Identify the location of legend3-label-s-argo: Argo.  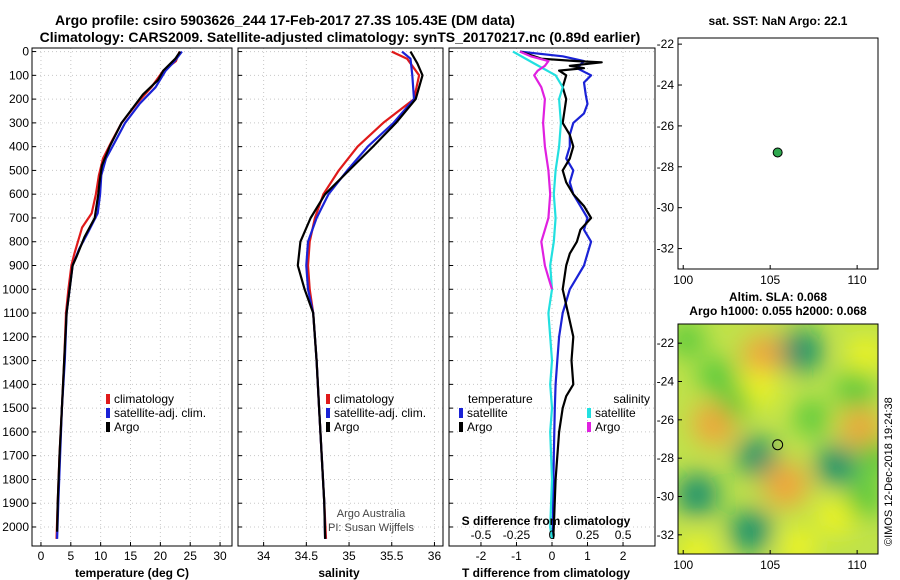
(608, 427).